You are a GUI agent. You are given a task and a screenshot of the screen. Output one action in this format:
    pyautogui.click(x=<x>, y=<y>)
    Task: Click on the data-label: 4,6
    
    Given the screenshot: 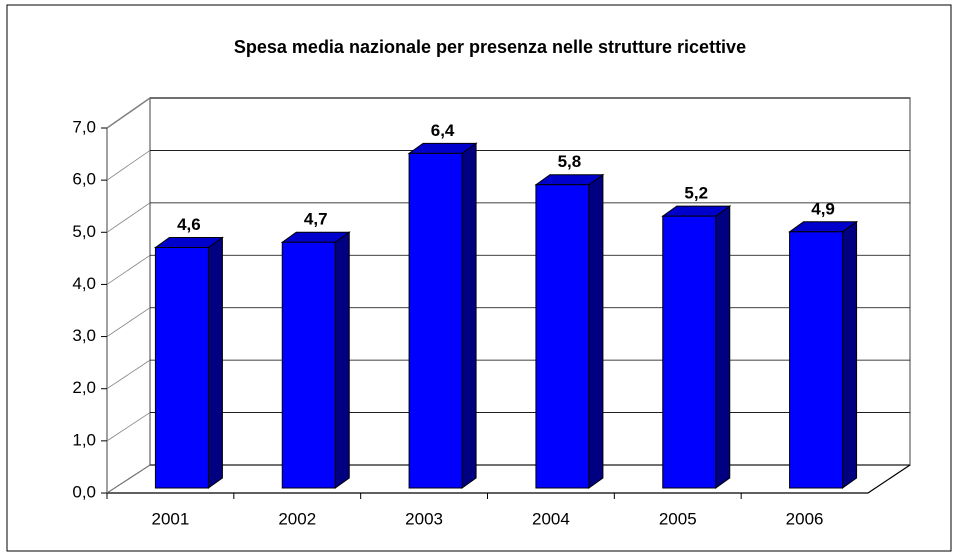 What is the action you would take?
    pyautogui.click(x=189, y=224)
    